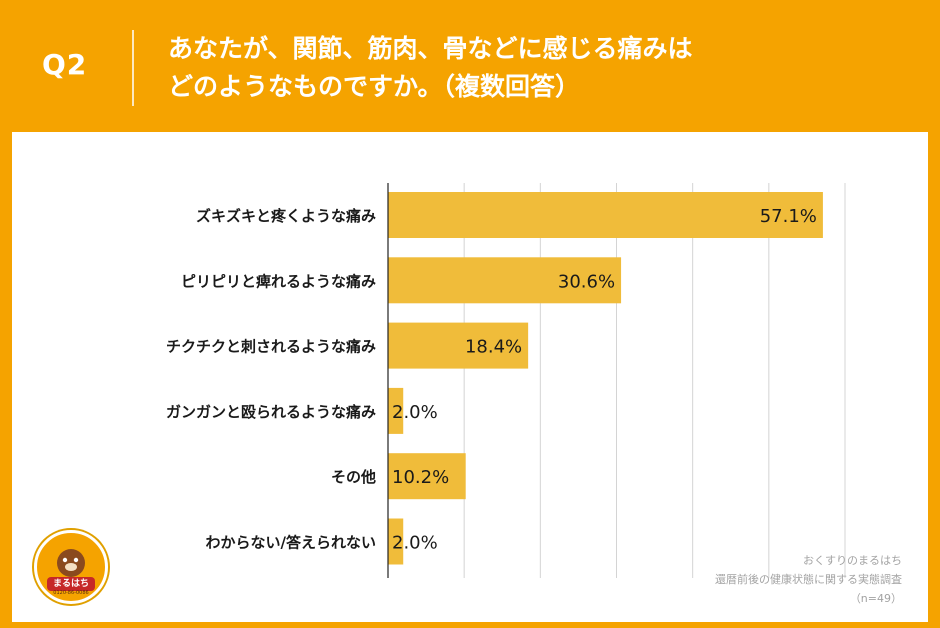 This screenshot has height=628, width=940. Describe the element at coordinates (353, 477) in the screenshot. I see `category-label: その他` at that location.